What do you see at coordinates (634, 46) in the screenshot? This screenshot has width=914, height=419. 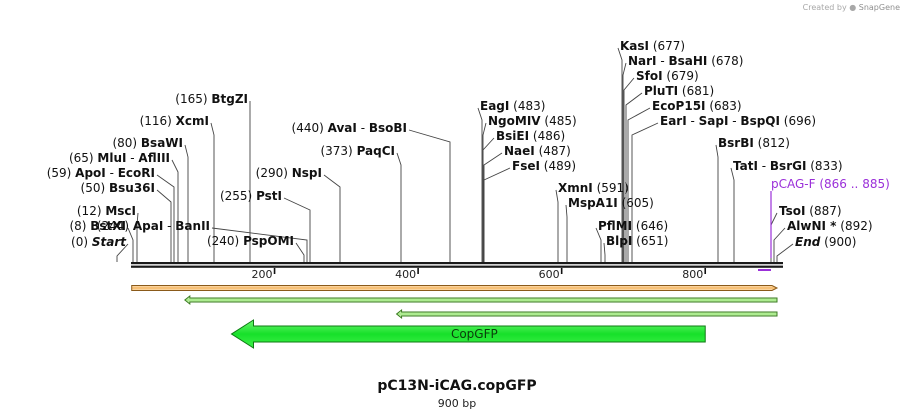 I see `enzyme-name: KasI` at bounding box center [634, 46].